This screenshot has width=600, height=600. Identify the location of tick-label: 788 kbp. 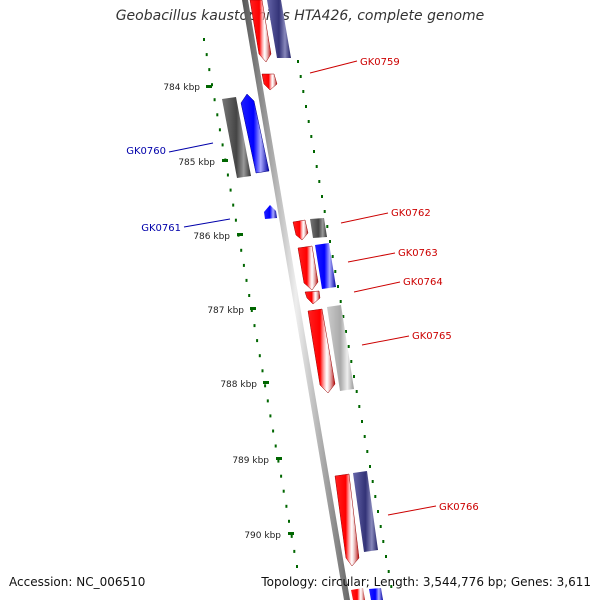
(238, 385).